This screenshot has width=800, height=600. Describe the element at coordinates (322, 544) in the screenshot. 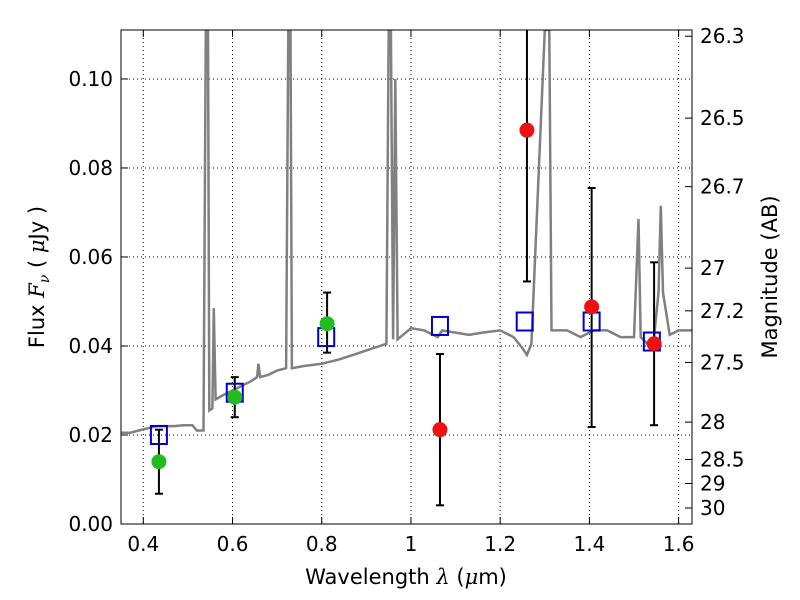

I see `x-tick-label: 0.8` at that location.